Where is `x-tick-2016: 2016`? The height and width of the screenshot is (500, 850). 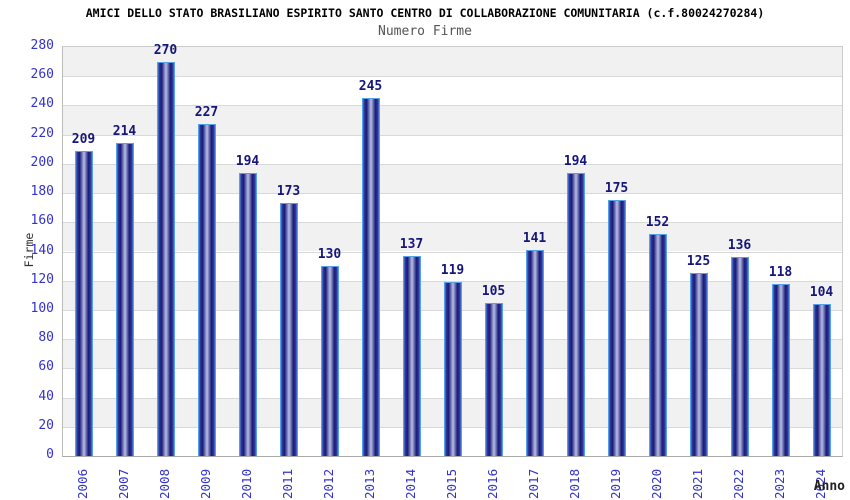 x-tick-2016: 2016 is located at coordinates (492, 483).